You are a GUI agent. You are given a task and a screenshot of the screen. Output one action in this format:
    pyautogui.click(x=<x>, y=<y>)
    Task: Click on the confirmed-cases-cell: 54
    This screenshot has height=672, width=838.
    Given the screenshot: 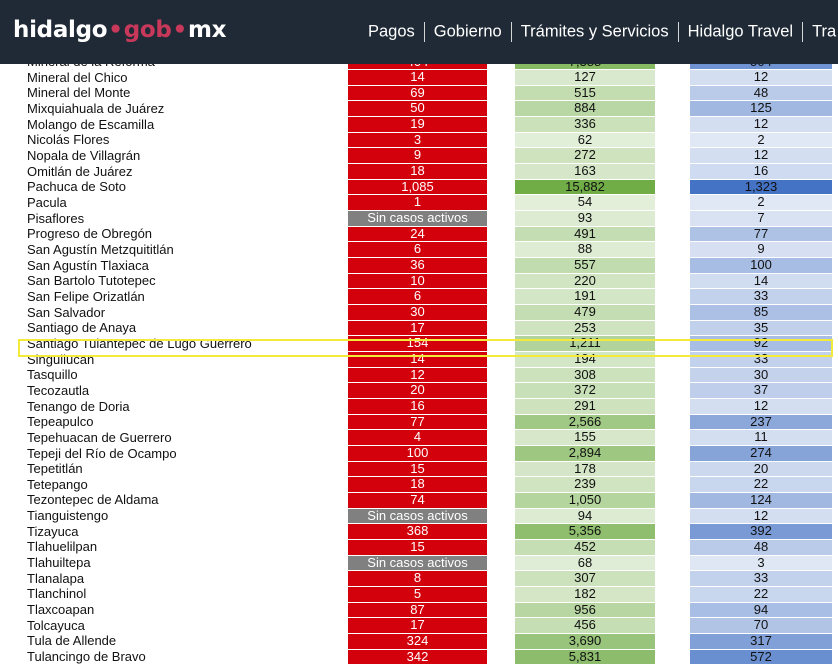 What is the action you would take?
    pyautogui.click(x=585, y=203)
    